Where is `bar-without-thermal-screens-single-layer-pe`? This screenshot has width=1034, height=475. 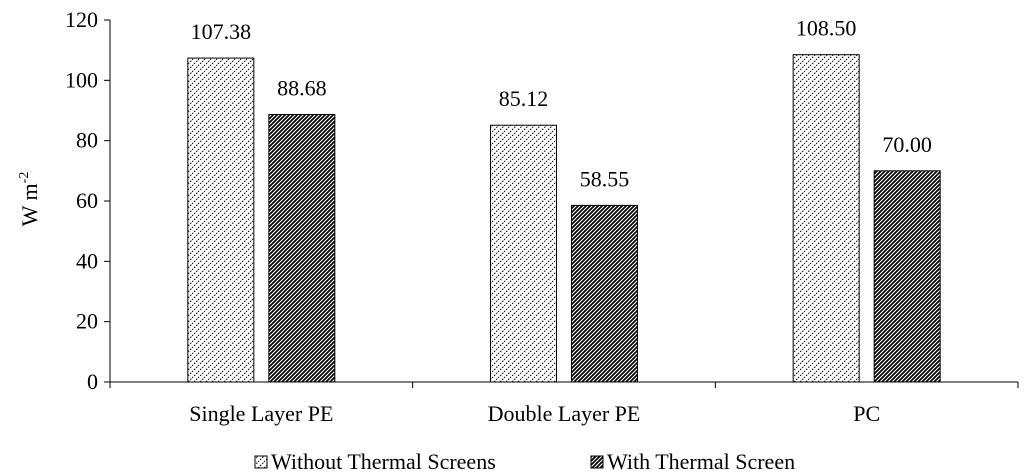 bar-without-thermal-screens-single-layer-pe is located at coordinates (221, 220).